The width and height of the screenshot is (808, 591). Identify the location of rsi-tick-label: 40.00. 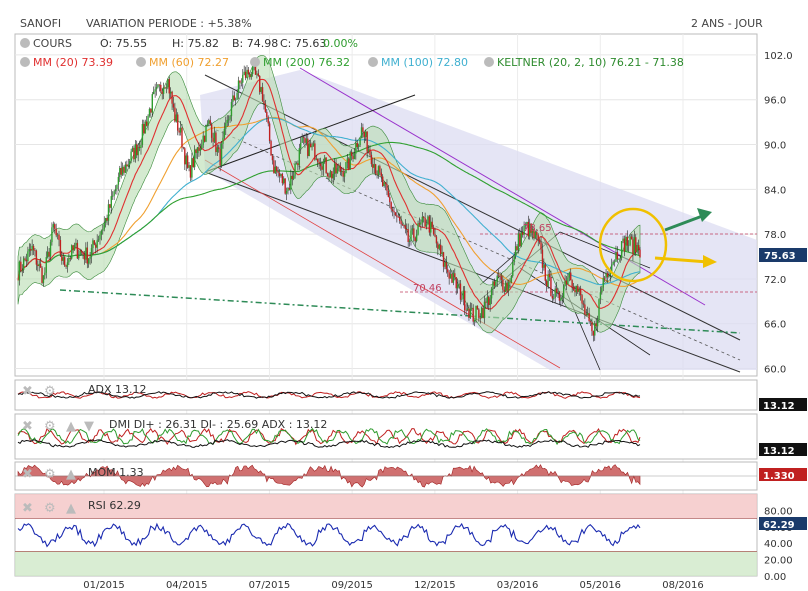
(778, 544).